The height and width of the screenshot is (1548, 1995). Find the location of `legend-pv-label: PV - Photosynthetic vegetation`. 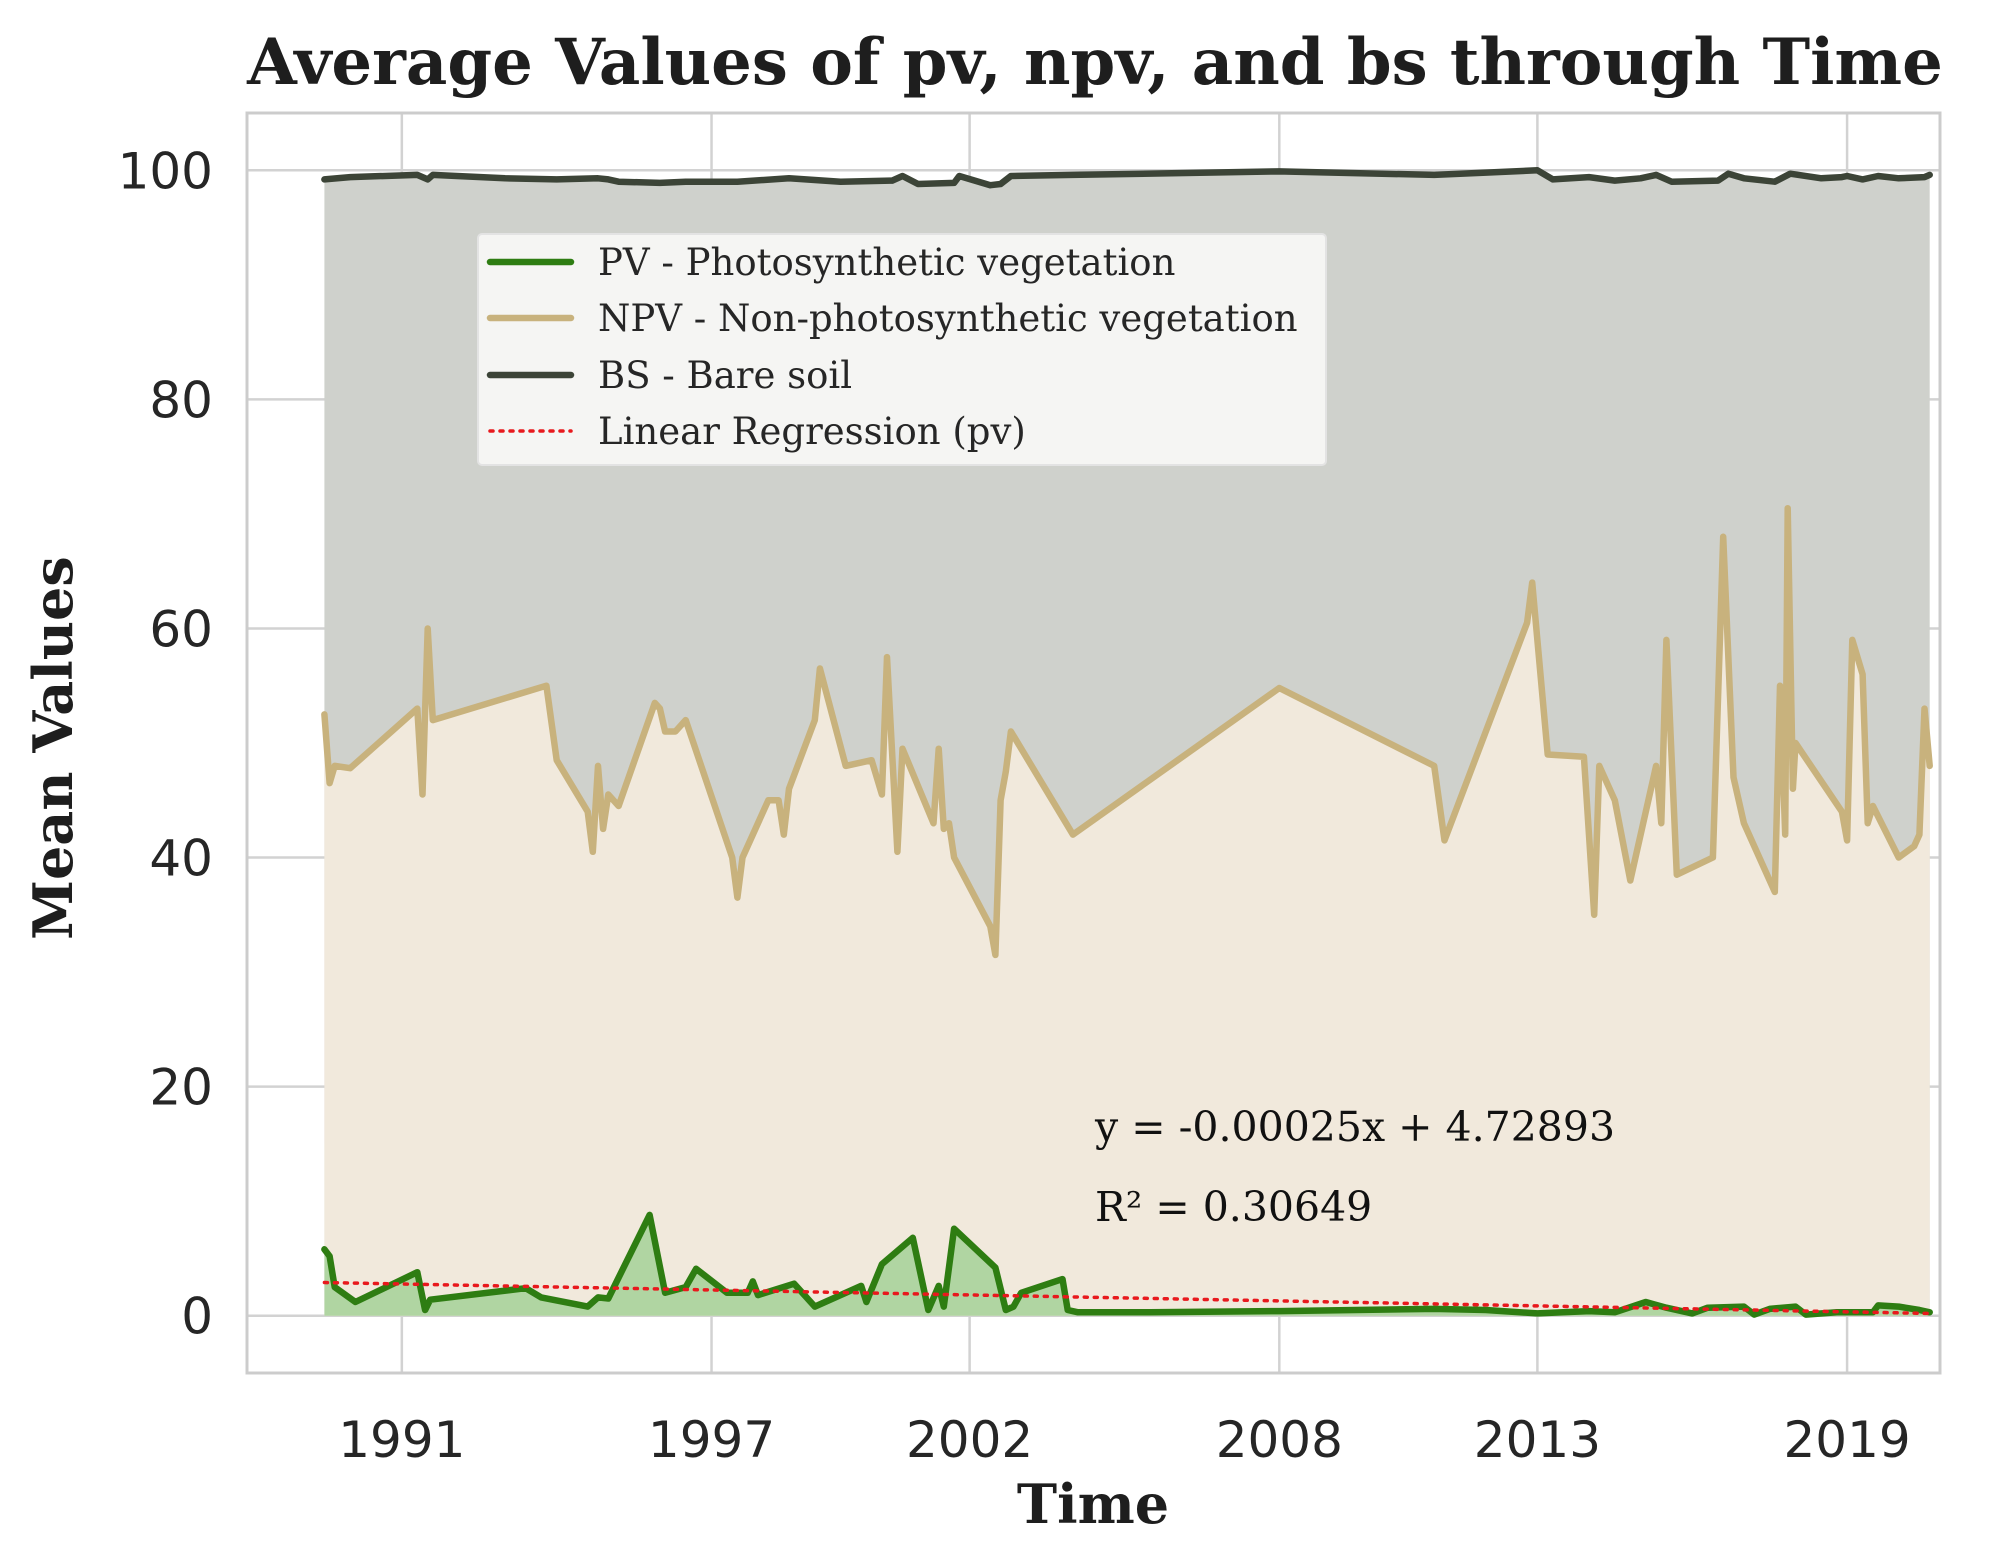

legend-pv-label: PV - Photosynthetic vegetation is located at coordinates (886, 262).